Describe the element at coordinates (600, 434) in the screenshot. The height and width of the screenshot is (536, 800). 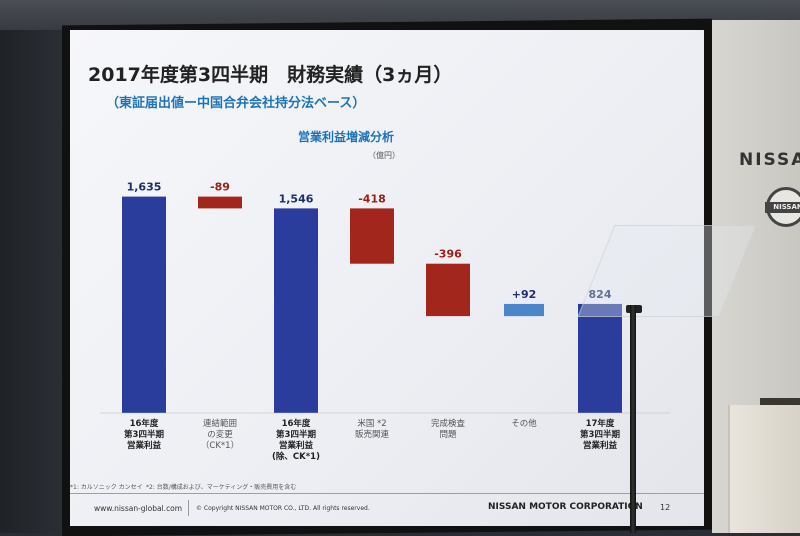
I see `category-label-6-1: 第3四半期` at that location.